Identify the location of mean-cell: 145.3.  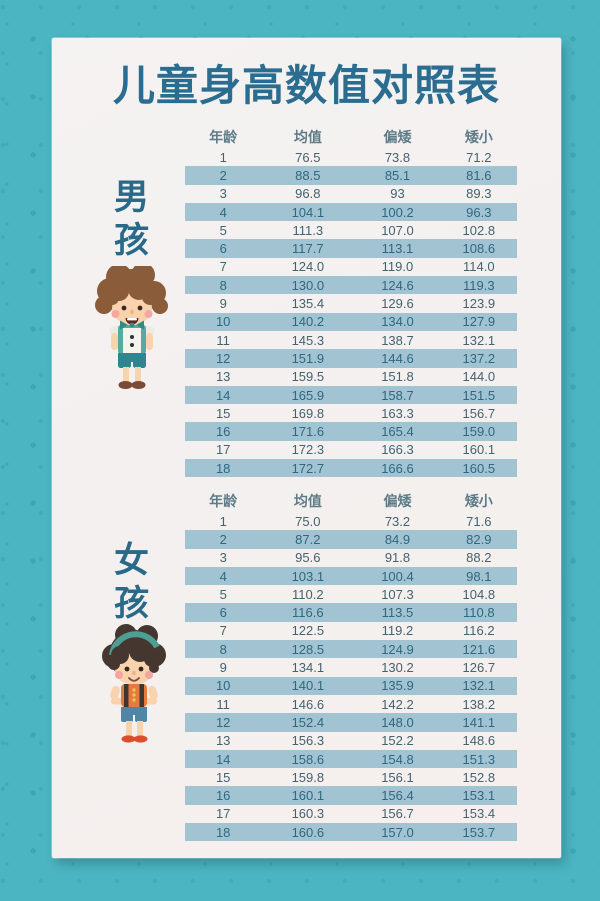
(308, 340).